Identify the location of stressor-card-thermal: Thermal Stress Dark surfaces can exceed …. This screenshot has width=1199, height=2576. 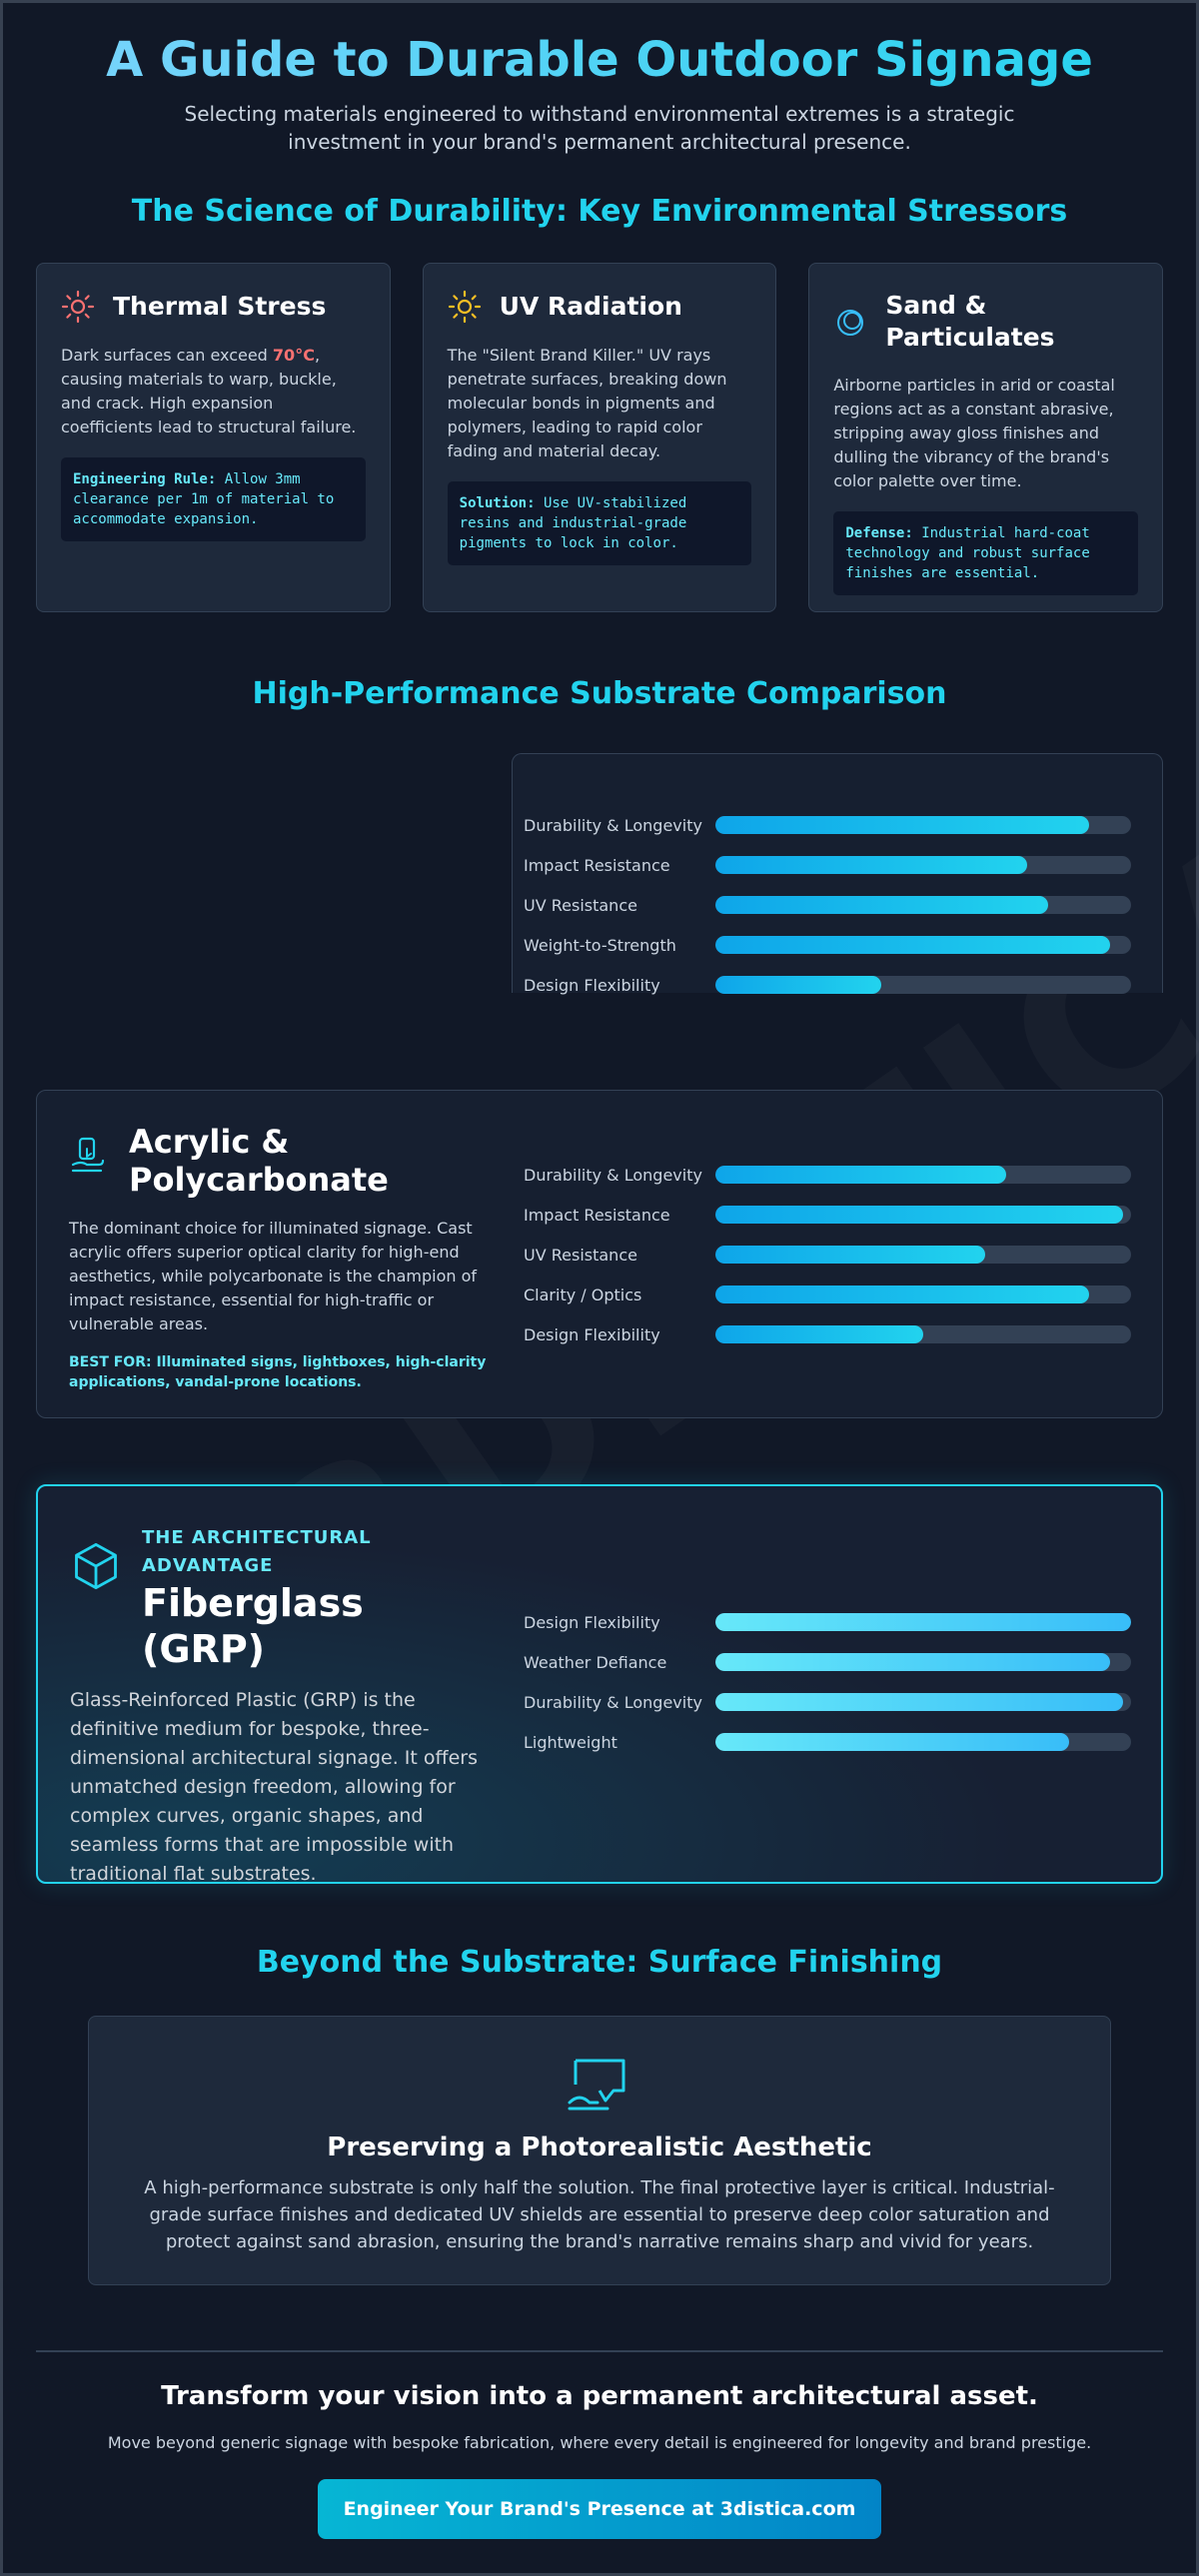
(213, 438).